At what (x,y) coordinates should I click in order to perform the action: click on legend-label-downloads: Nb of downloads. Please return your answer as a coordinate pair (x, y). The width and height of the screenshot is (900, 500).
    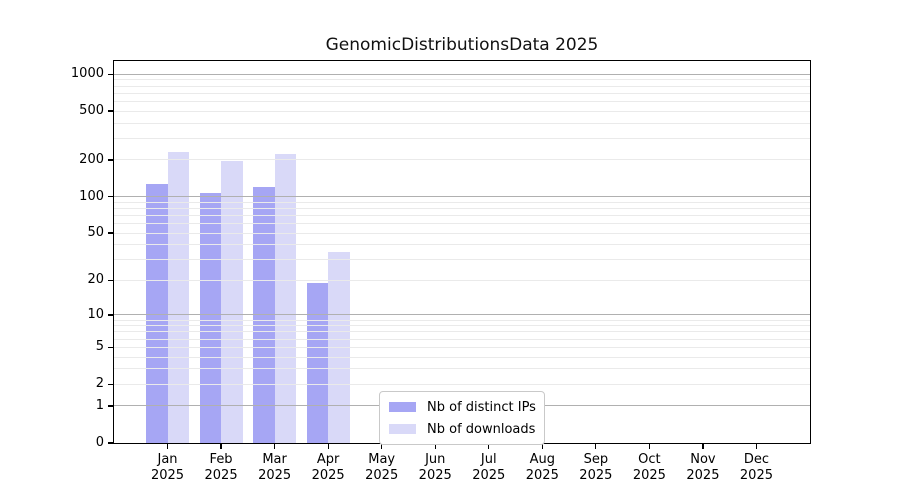
    Looking at the image, I should click on (481, 429).